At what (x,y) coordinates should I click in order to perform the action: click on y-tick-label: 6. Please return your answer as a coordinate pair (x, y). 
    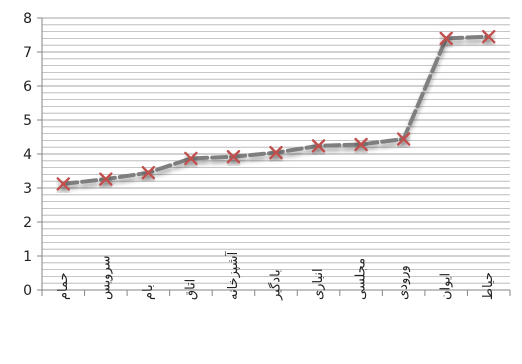
    Looking at the image, I should click on (27, 87).